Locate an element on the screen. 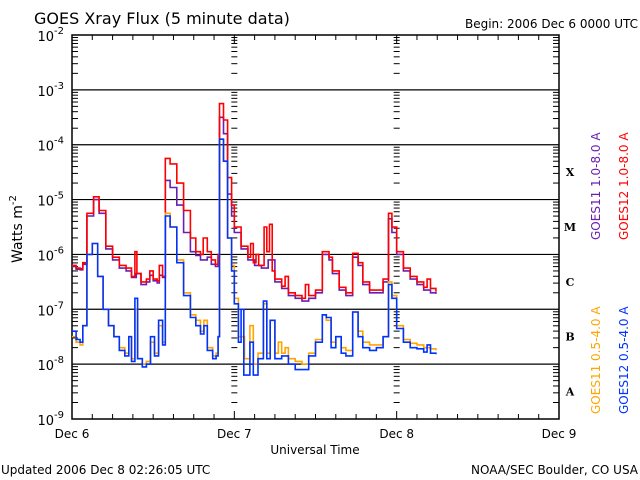 Image resolution: width=640 pixels, height=480 pixels. y-tick-label: 10⁻⁵ is located at coordinates (50, 200).